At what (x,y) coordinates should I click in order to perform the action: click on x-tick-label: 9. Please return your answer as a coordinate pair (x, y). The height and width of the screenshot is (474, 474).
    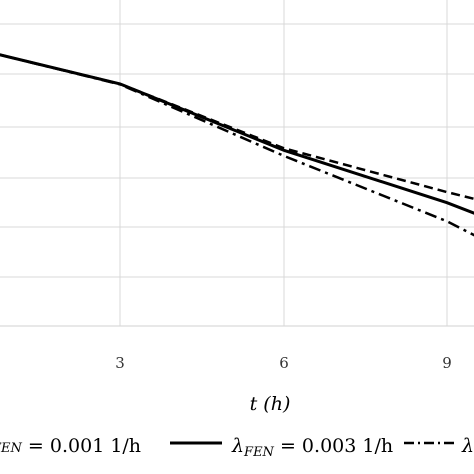
    Looking at the image, I should click on (447, 363).